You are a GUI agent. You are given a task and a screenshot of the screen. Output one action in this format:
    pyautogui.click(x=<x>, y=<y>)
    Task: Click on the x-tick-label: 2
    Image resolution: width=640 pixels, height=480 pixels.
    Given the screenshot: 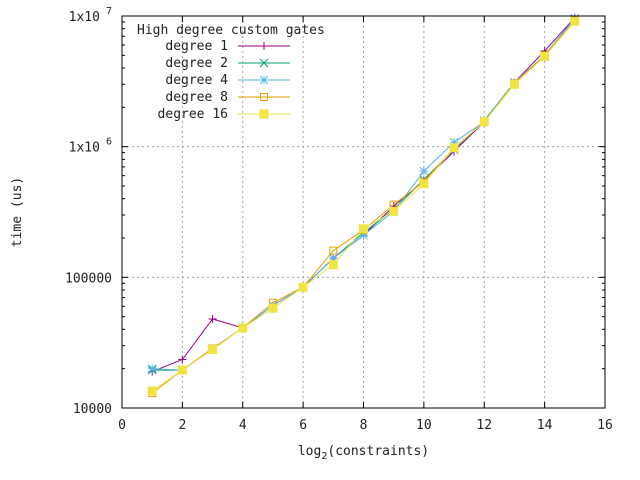 What is the action you would take?
    pyautogui.click(x=182, y=425)
    